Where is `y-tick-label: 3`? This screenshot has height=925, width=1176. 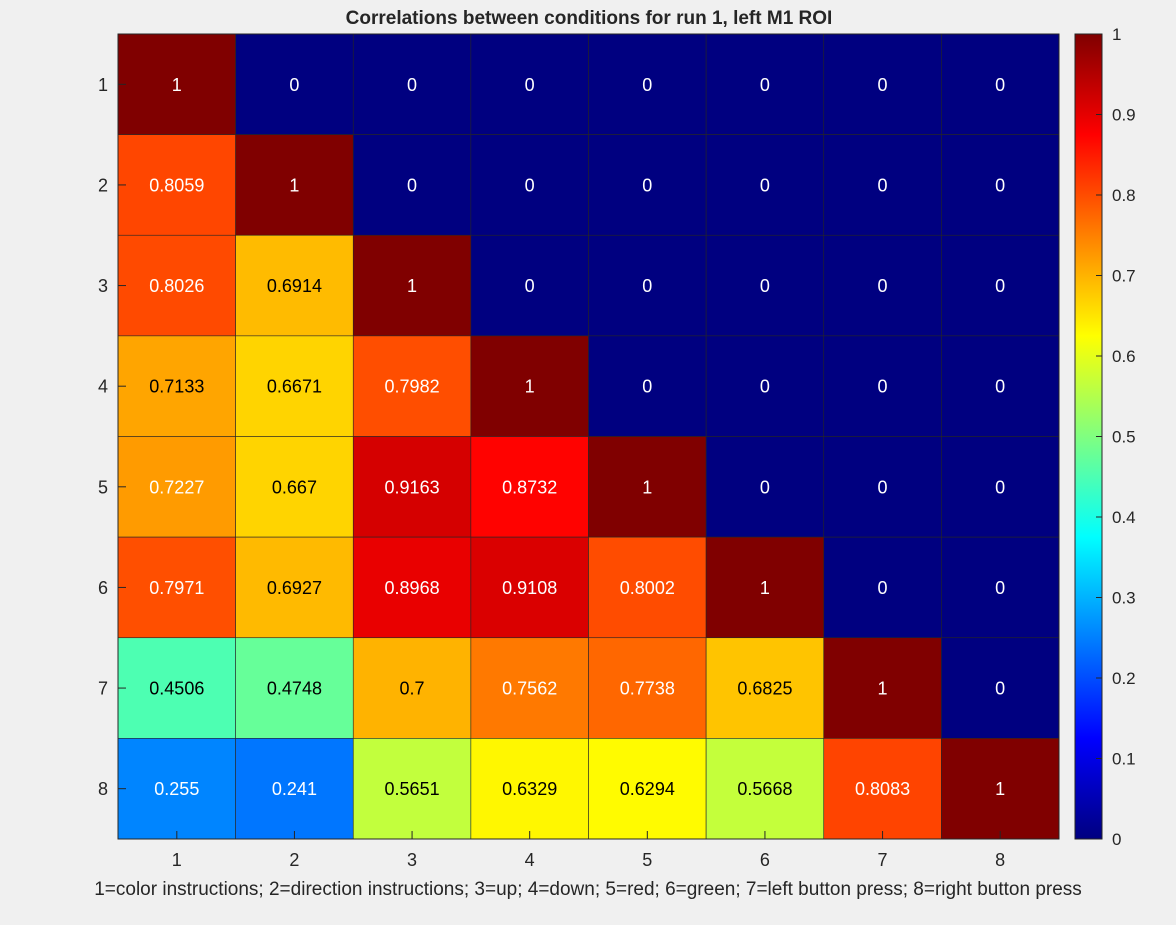
y-tick-label: 3 is located at coordinates (103, 286).